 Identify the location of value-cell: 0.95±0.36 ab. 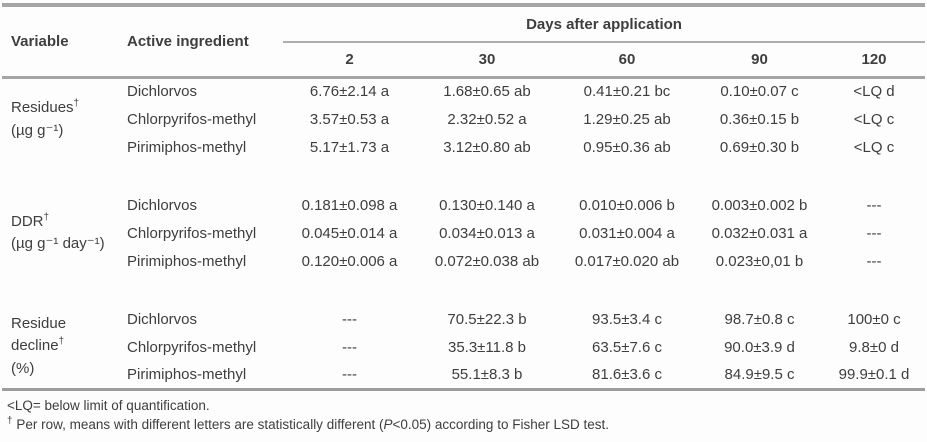
(627, 147).